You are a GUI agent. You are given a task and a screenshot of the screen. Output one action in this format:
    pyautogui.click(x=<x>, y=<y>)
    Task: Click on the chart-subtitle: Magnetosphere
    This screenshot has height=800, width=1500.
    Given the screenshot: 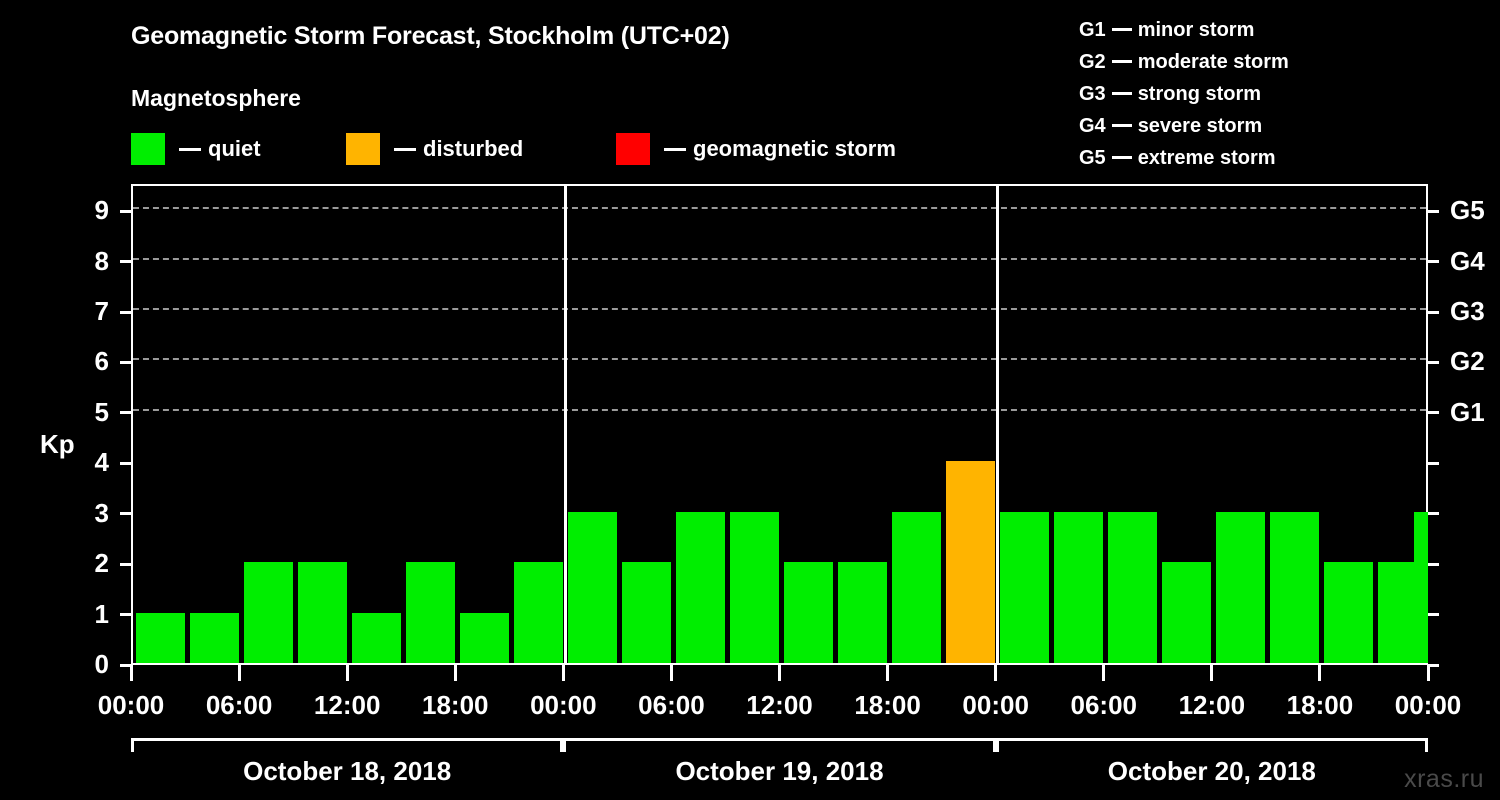 What is the action you would take?
    pyautogui.click(x=216, y=98)
    